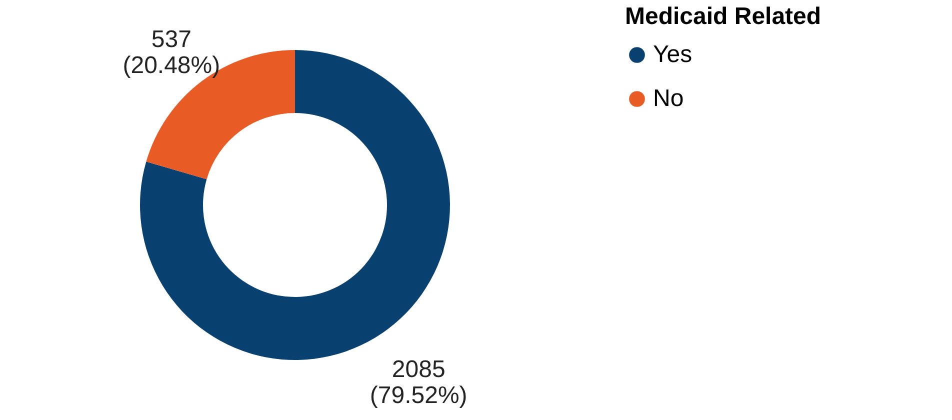 The width and height of the screenshot is (952, 420). Describe the element at coordinates (672, 54) in the screenshot. I see `legend-label: Yes` at that location.